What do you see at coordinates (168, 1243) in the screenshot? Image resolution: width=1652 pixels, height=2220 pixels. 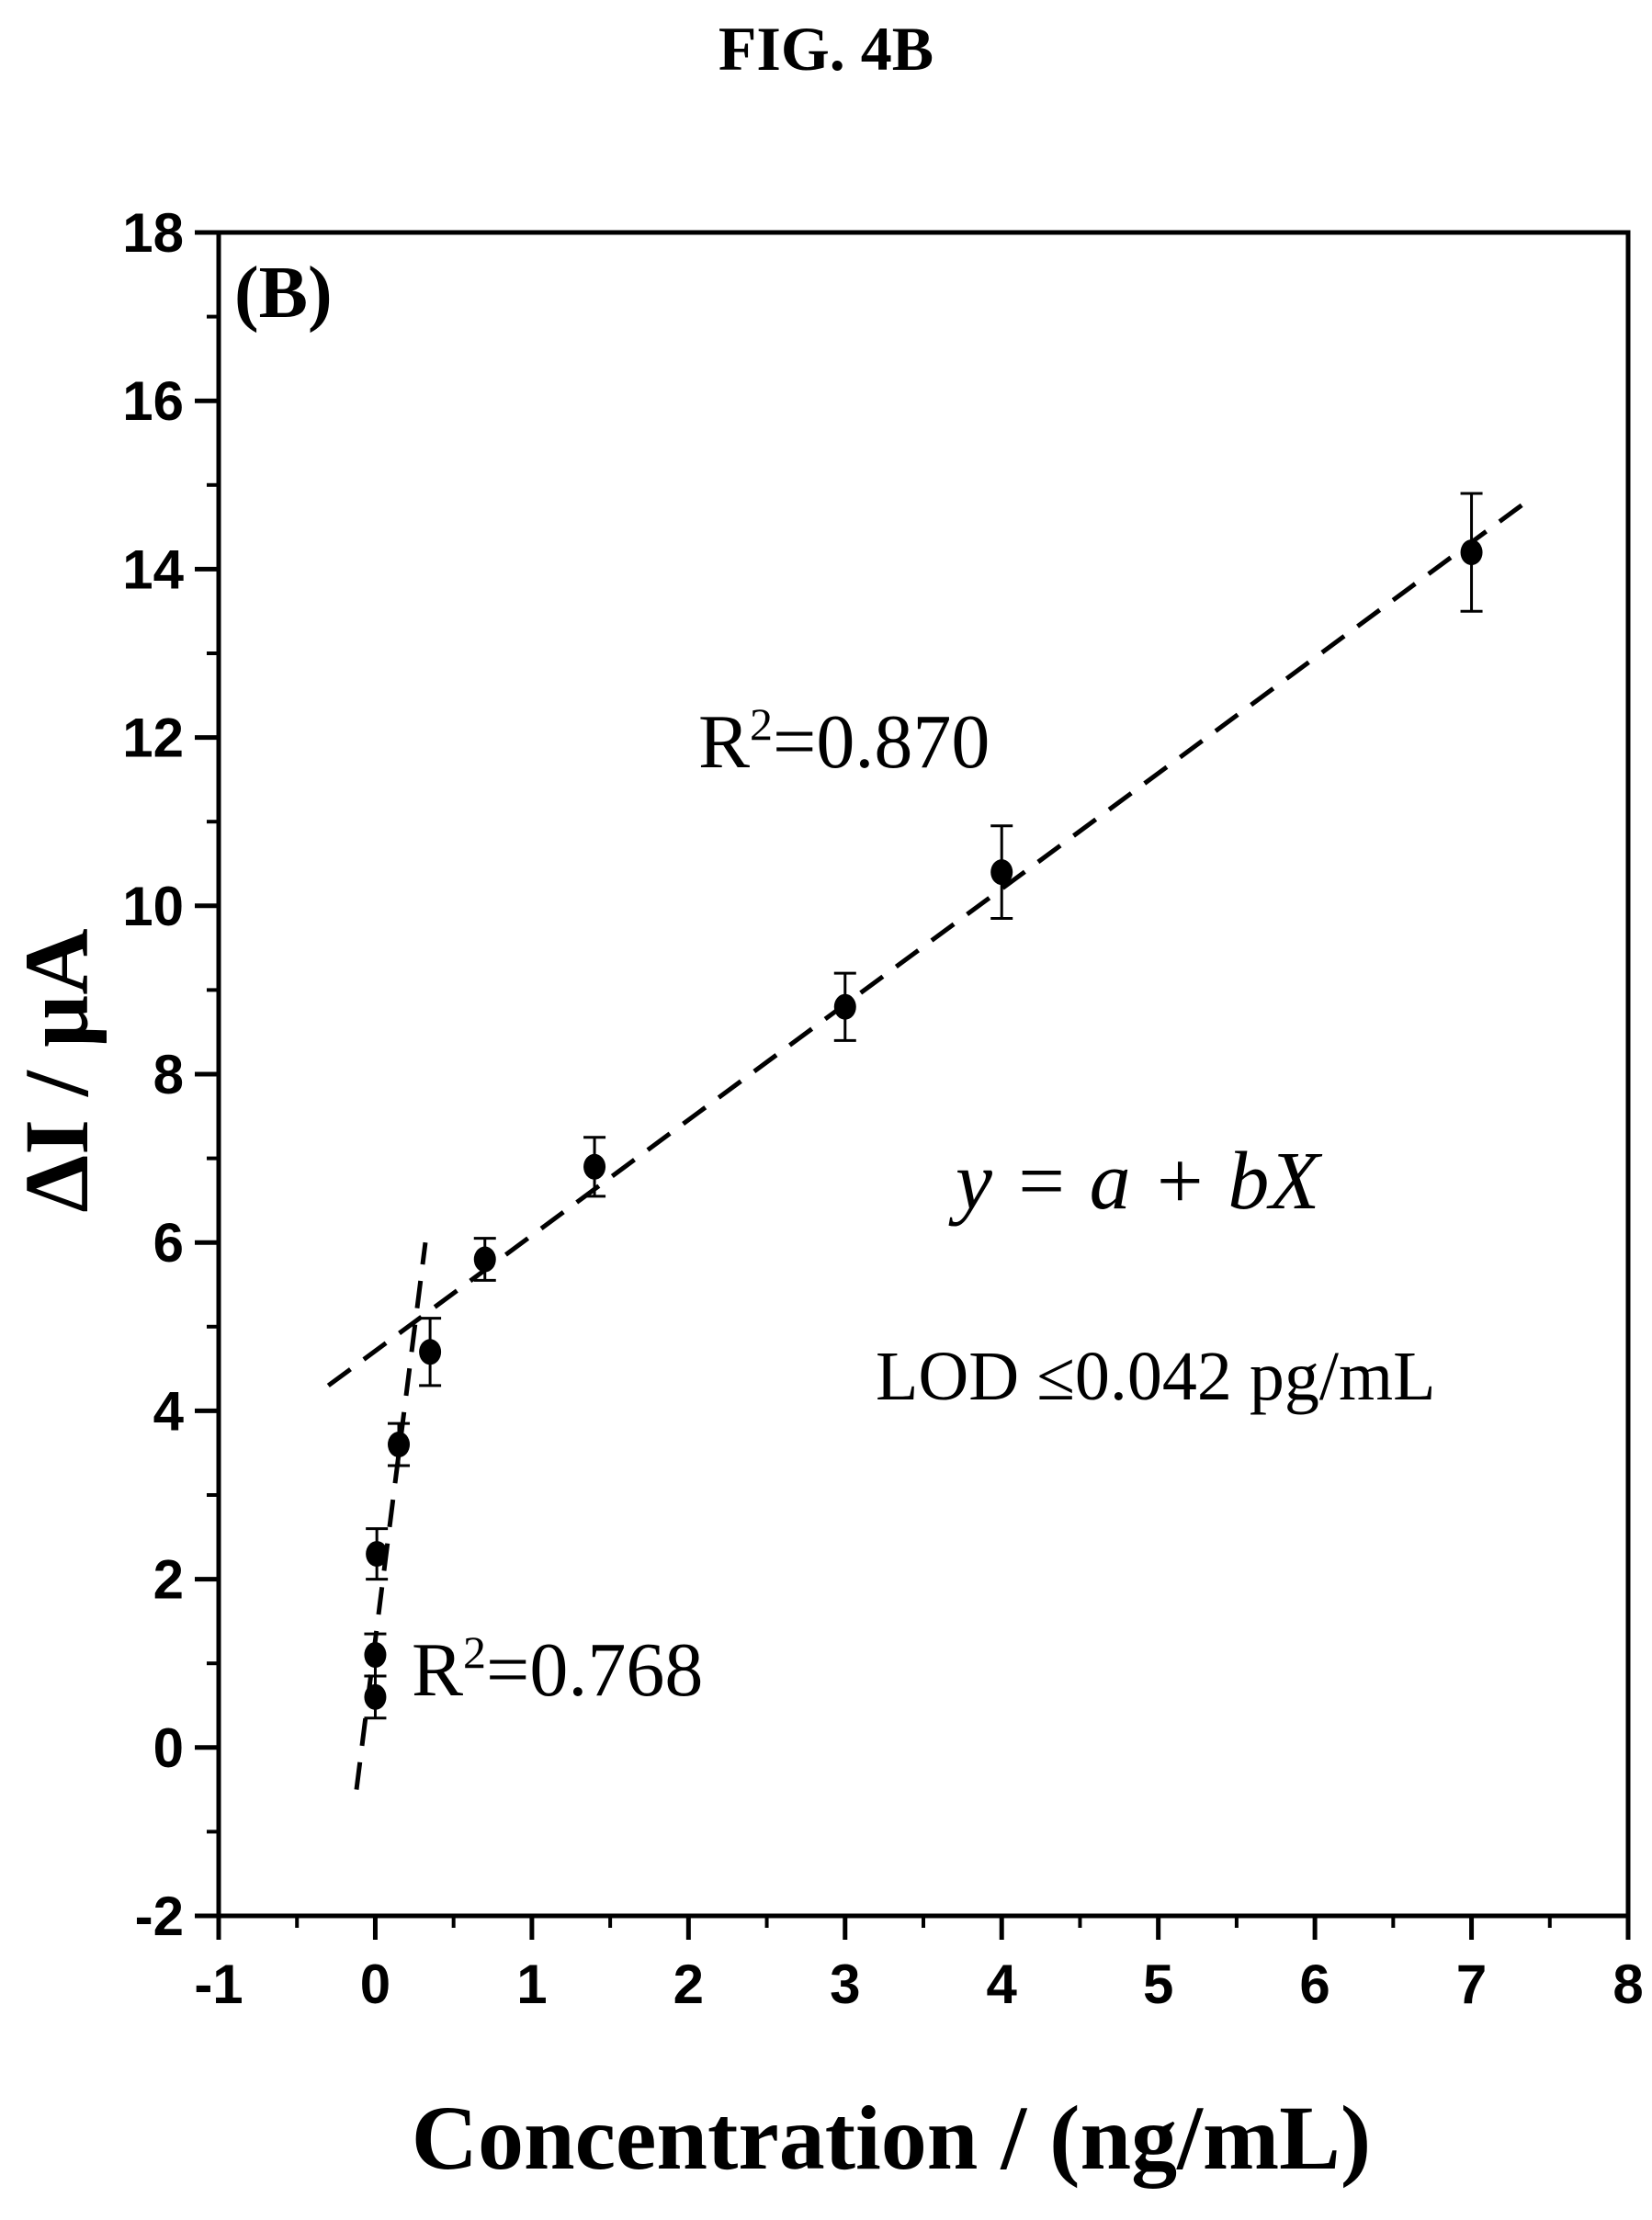 I see `y-tick-label: 6` at bounding box center [168, 1243].